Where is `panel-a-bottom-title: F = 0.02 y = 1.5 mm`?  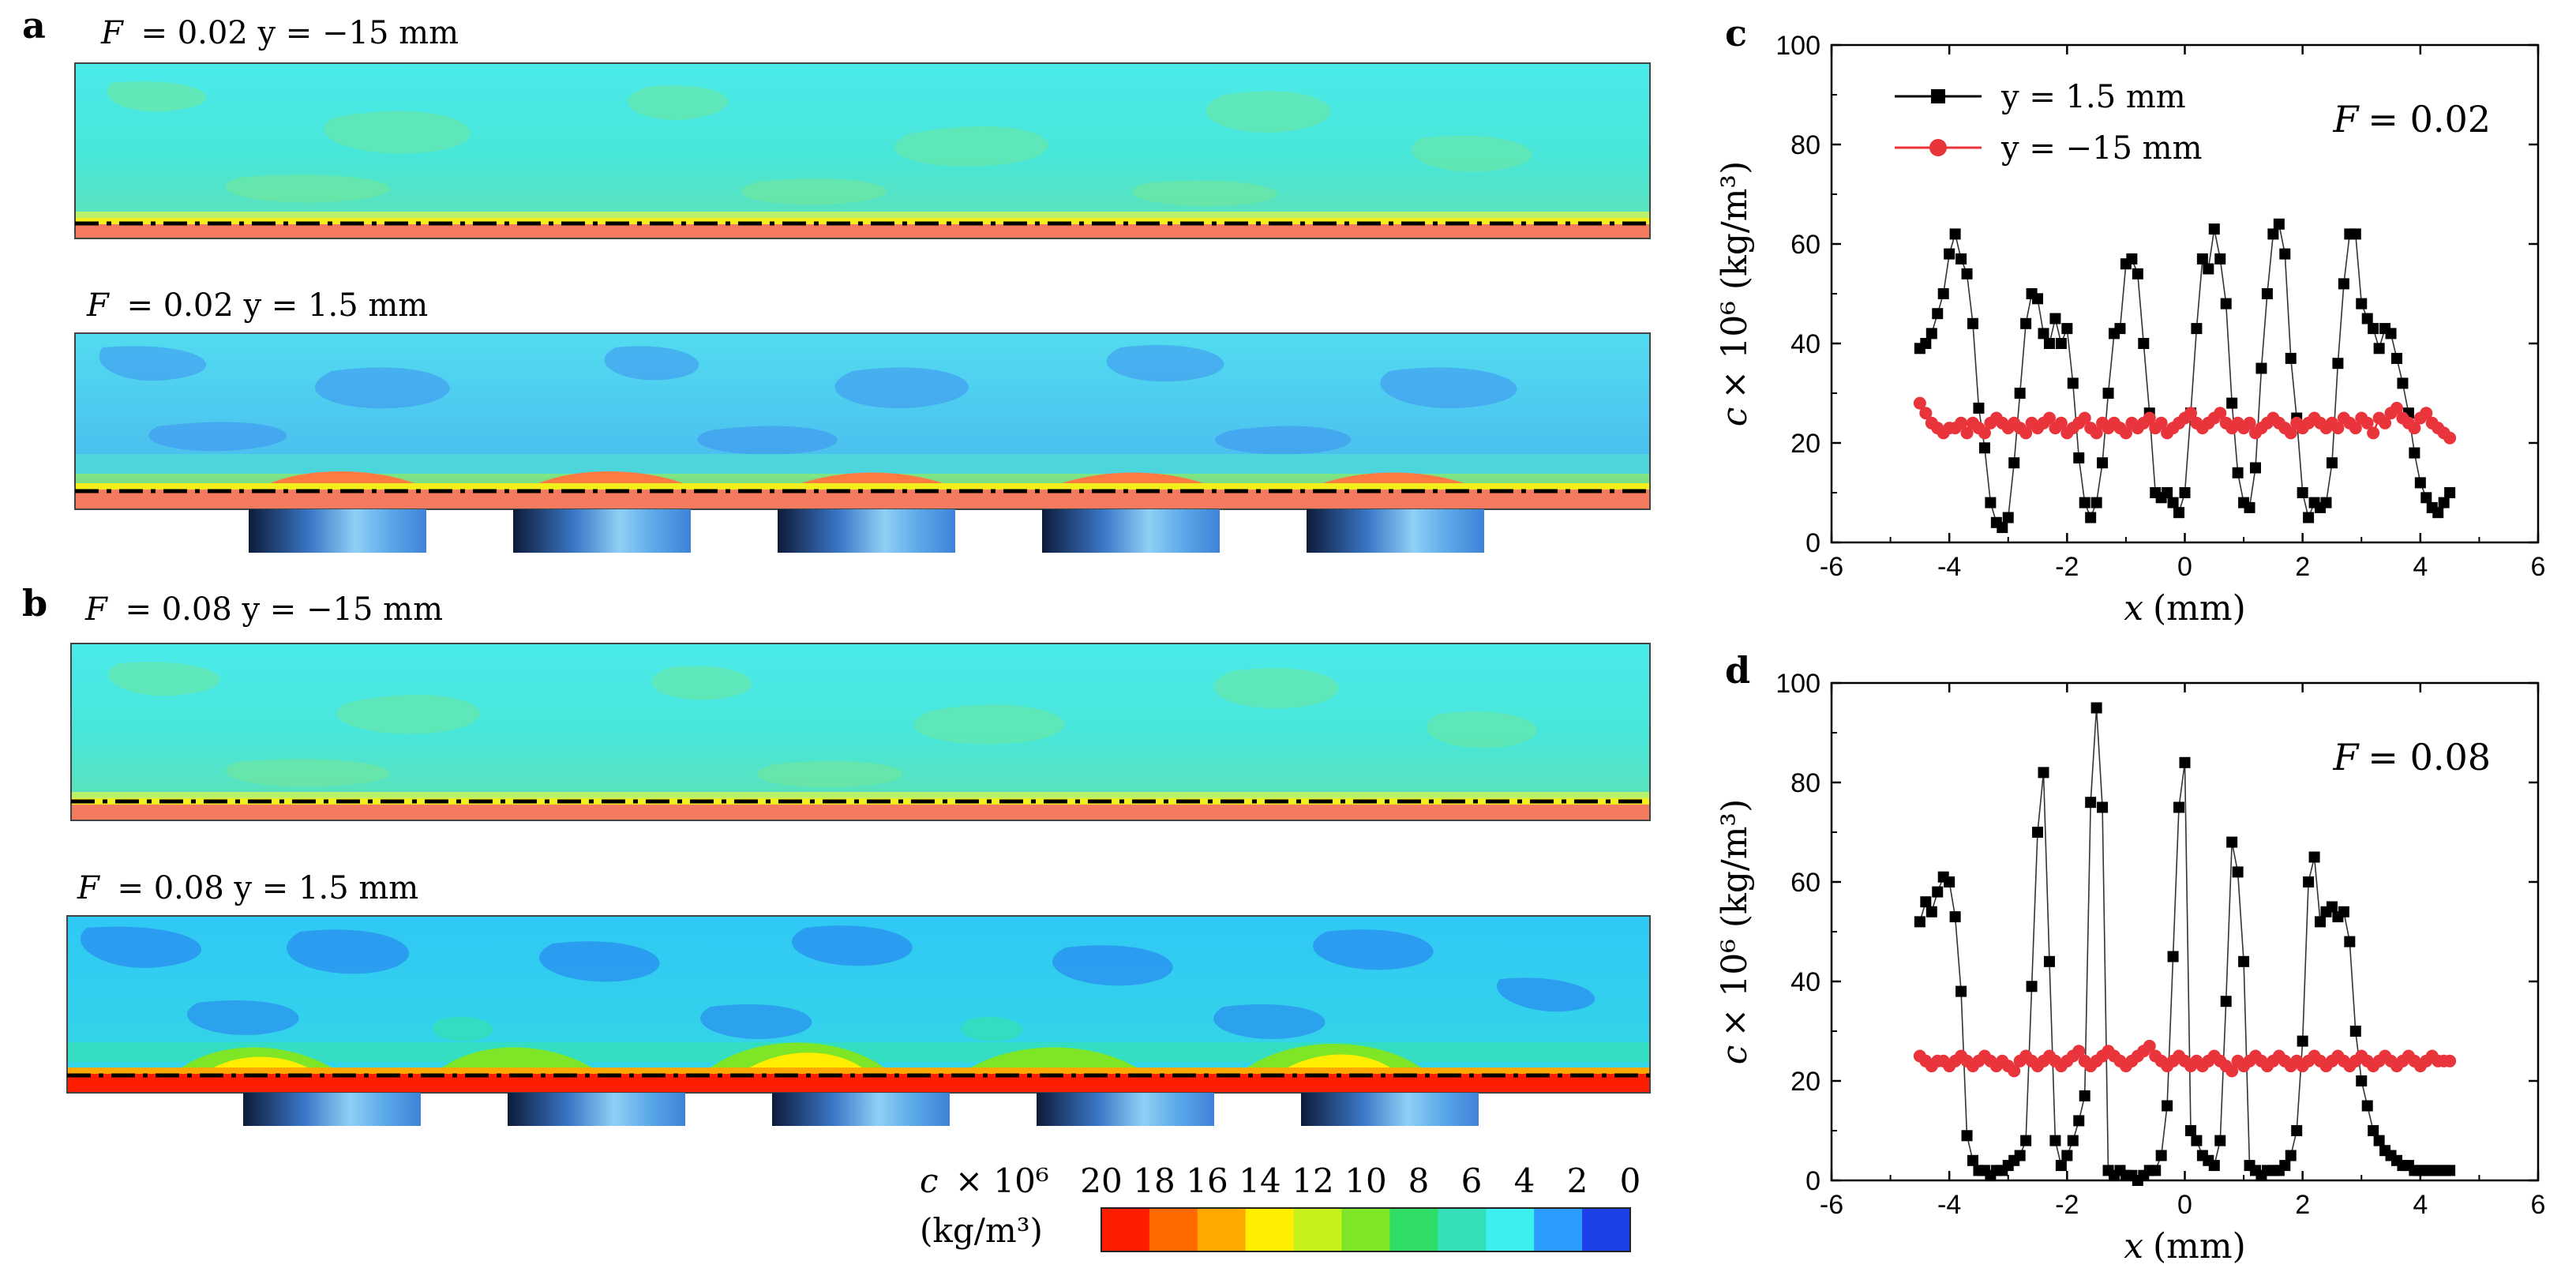
panel-a-bottom-title: F = 0.02 y = 1.5 mm is located at coordinates (257, 305).